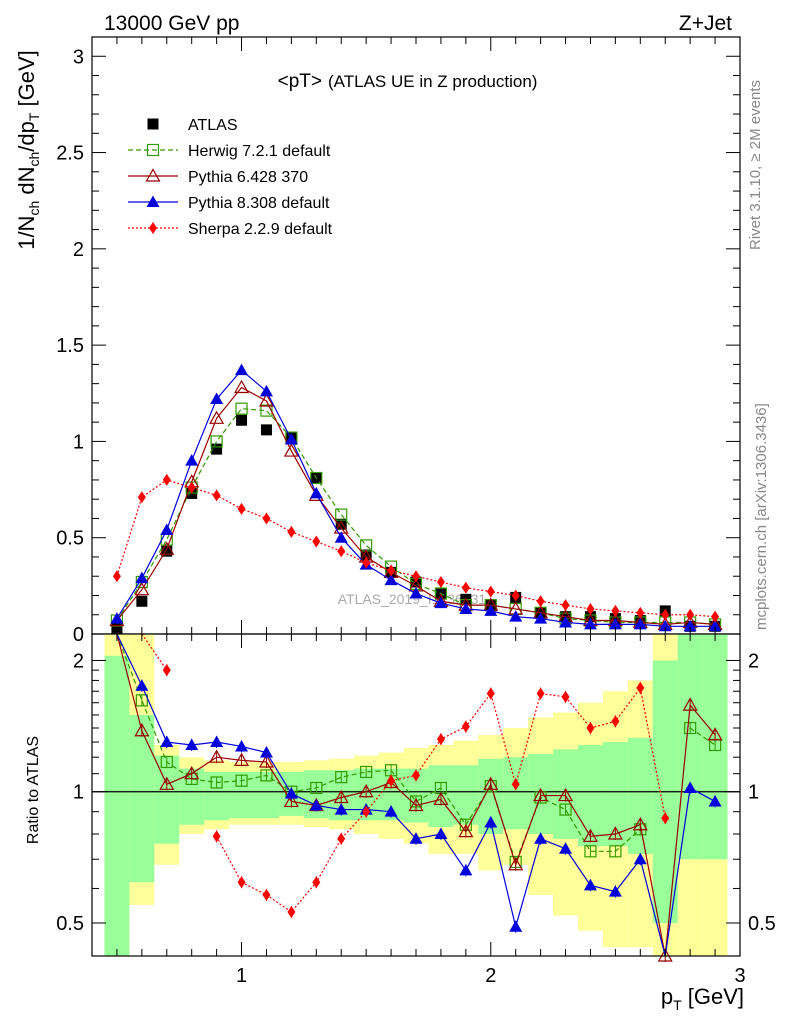 The height and width of the screenshot is (1029, 786). Describe the element at coordinates (432, 81) in the screenshot. I see `title-sub: (ATLAS UE in Z production)` at that location.